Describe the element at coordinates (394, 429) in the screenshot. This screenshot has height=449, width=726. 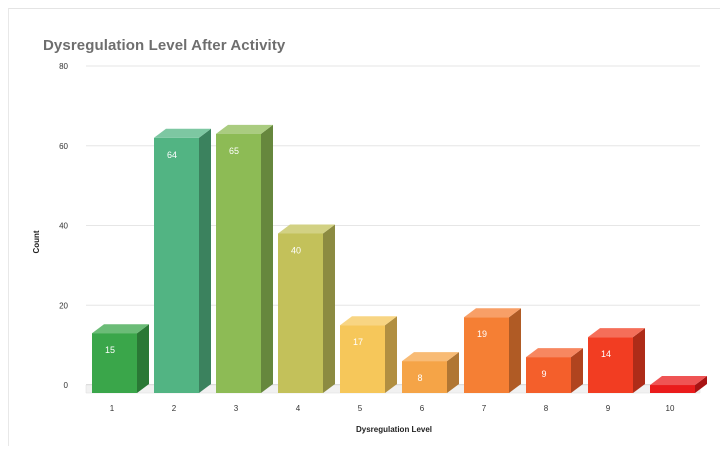
I see `x-axis-label: Dysregulation Level` at that location.